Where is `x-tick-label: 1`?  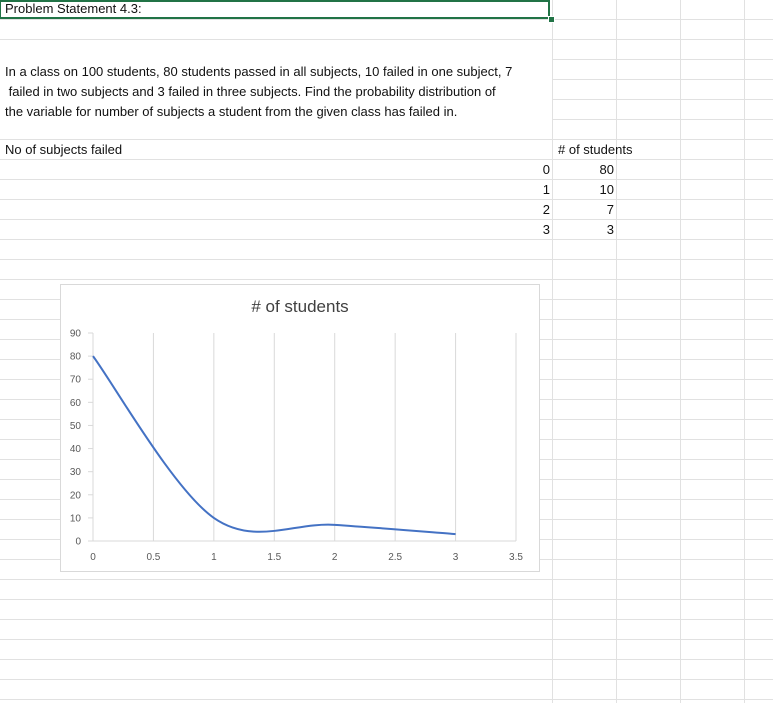 x-tick-label: 1 is located at coordinates (214, 557).